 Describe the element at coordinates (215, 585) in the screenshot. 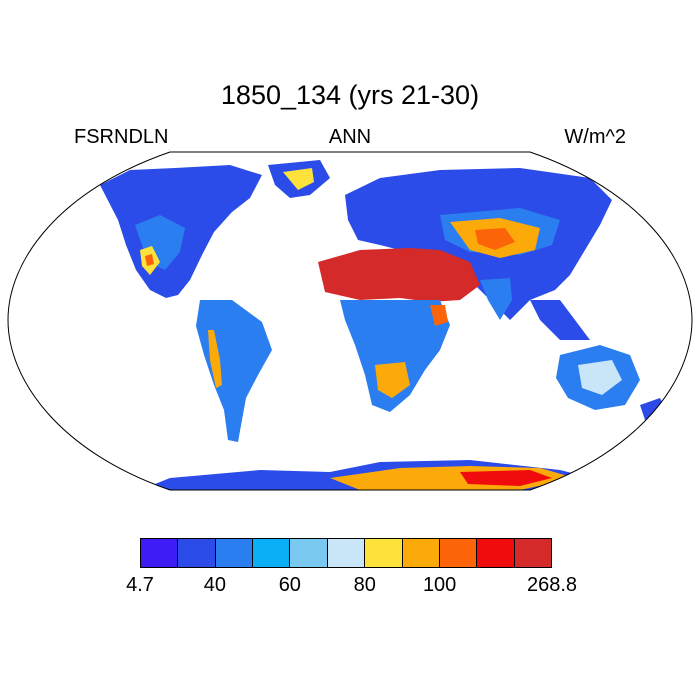

I see `colorbar-tick-label: 40` at that location.